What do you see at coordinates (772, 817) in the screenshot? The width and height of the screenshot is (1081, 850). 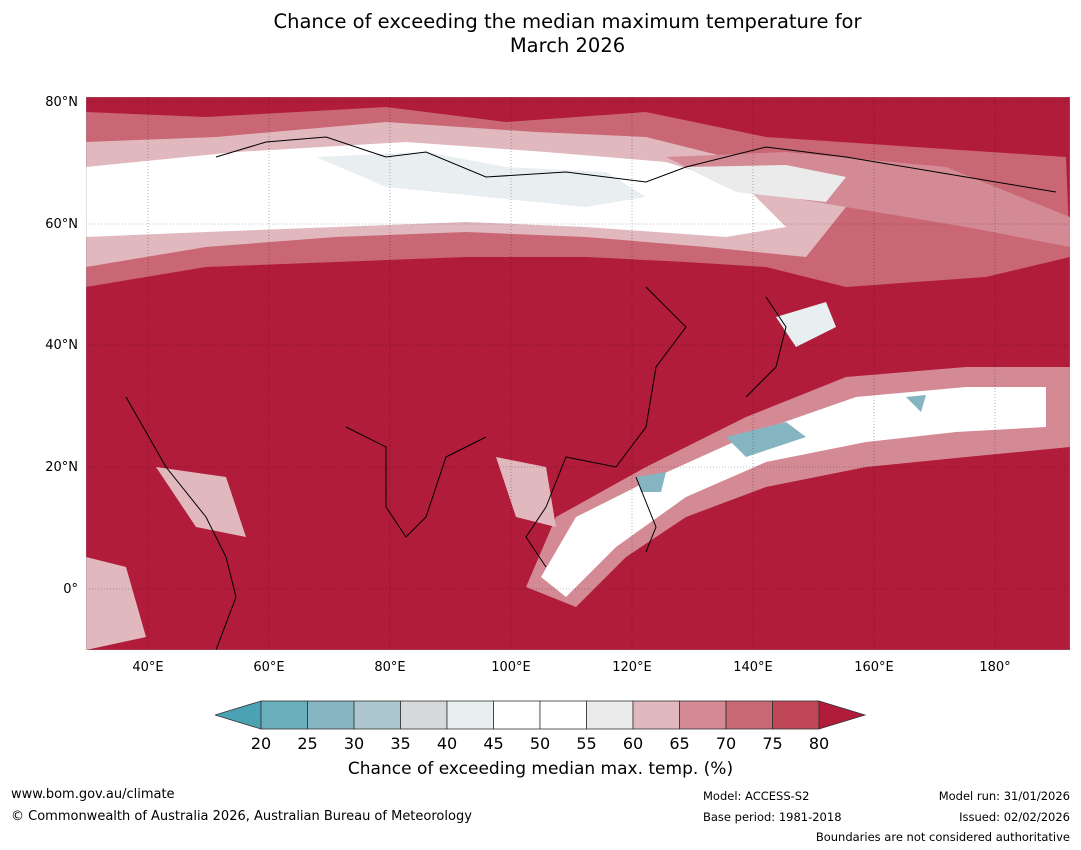 I see `footer-base-period: Base period: 1981-2018` at bounding box center [772, 817].